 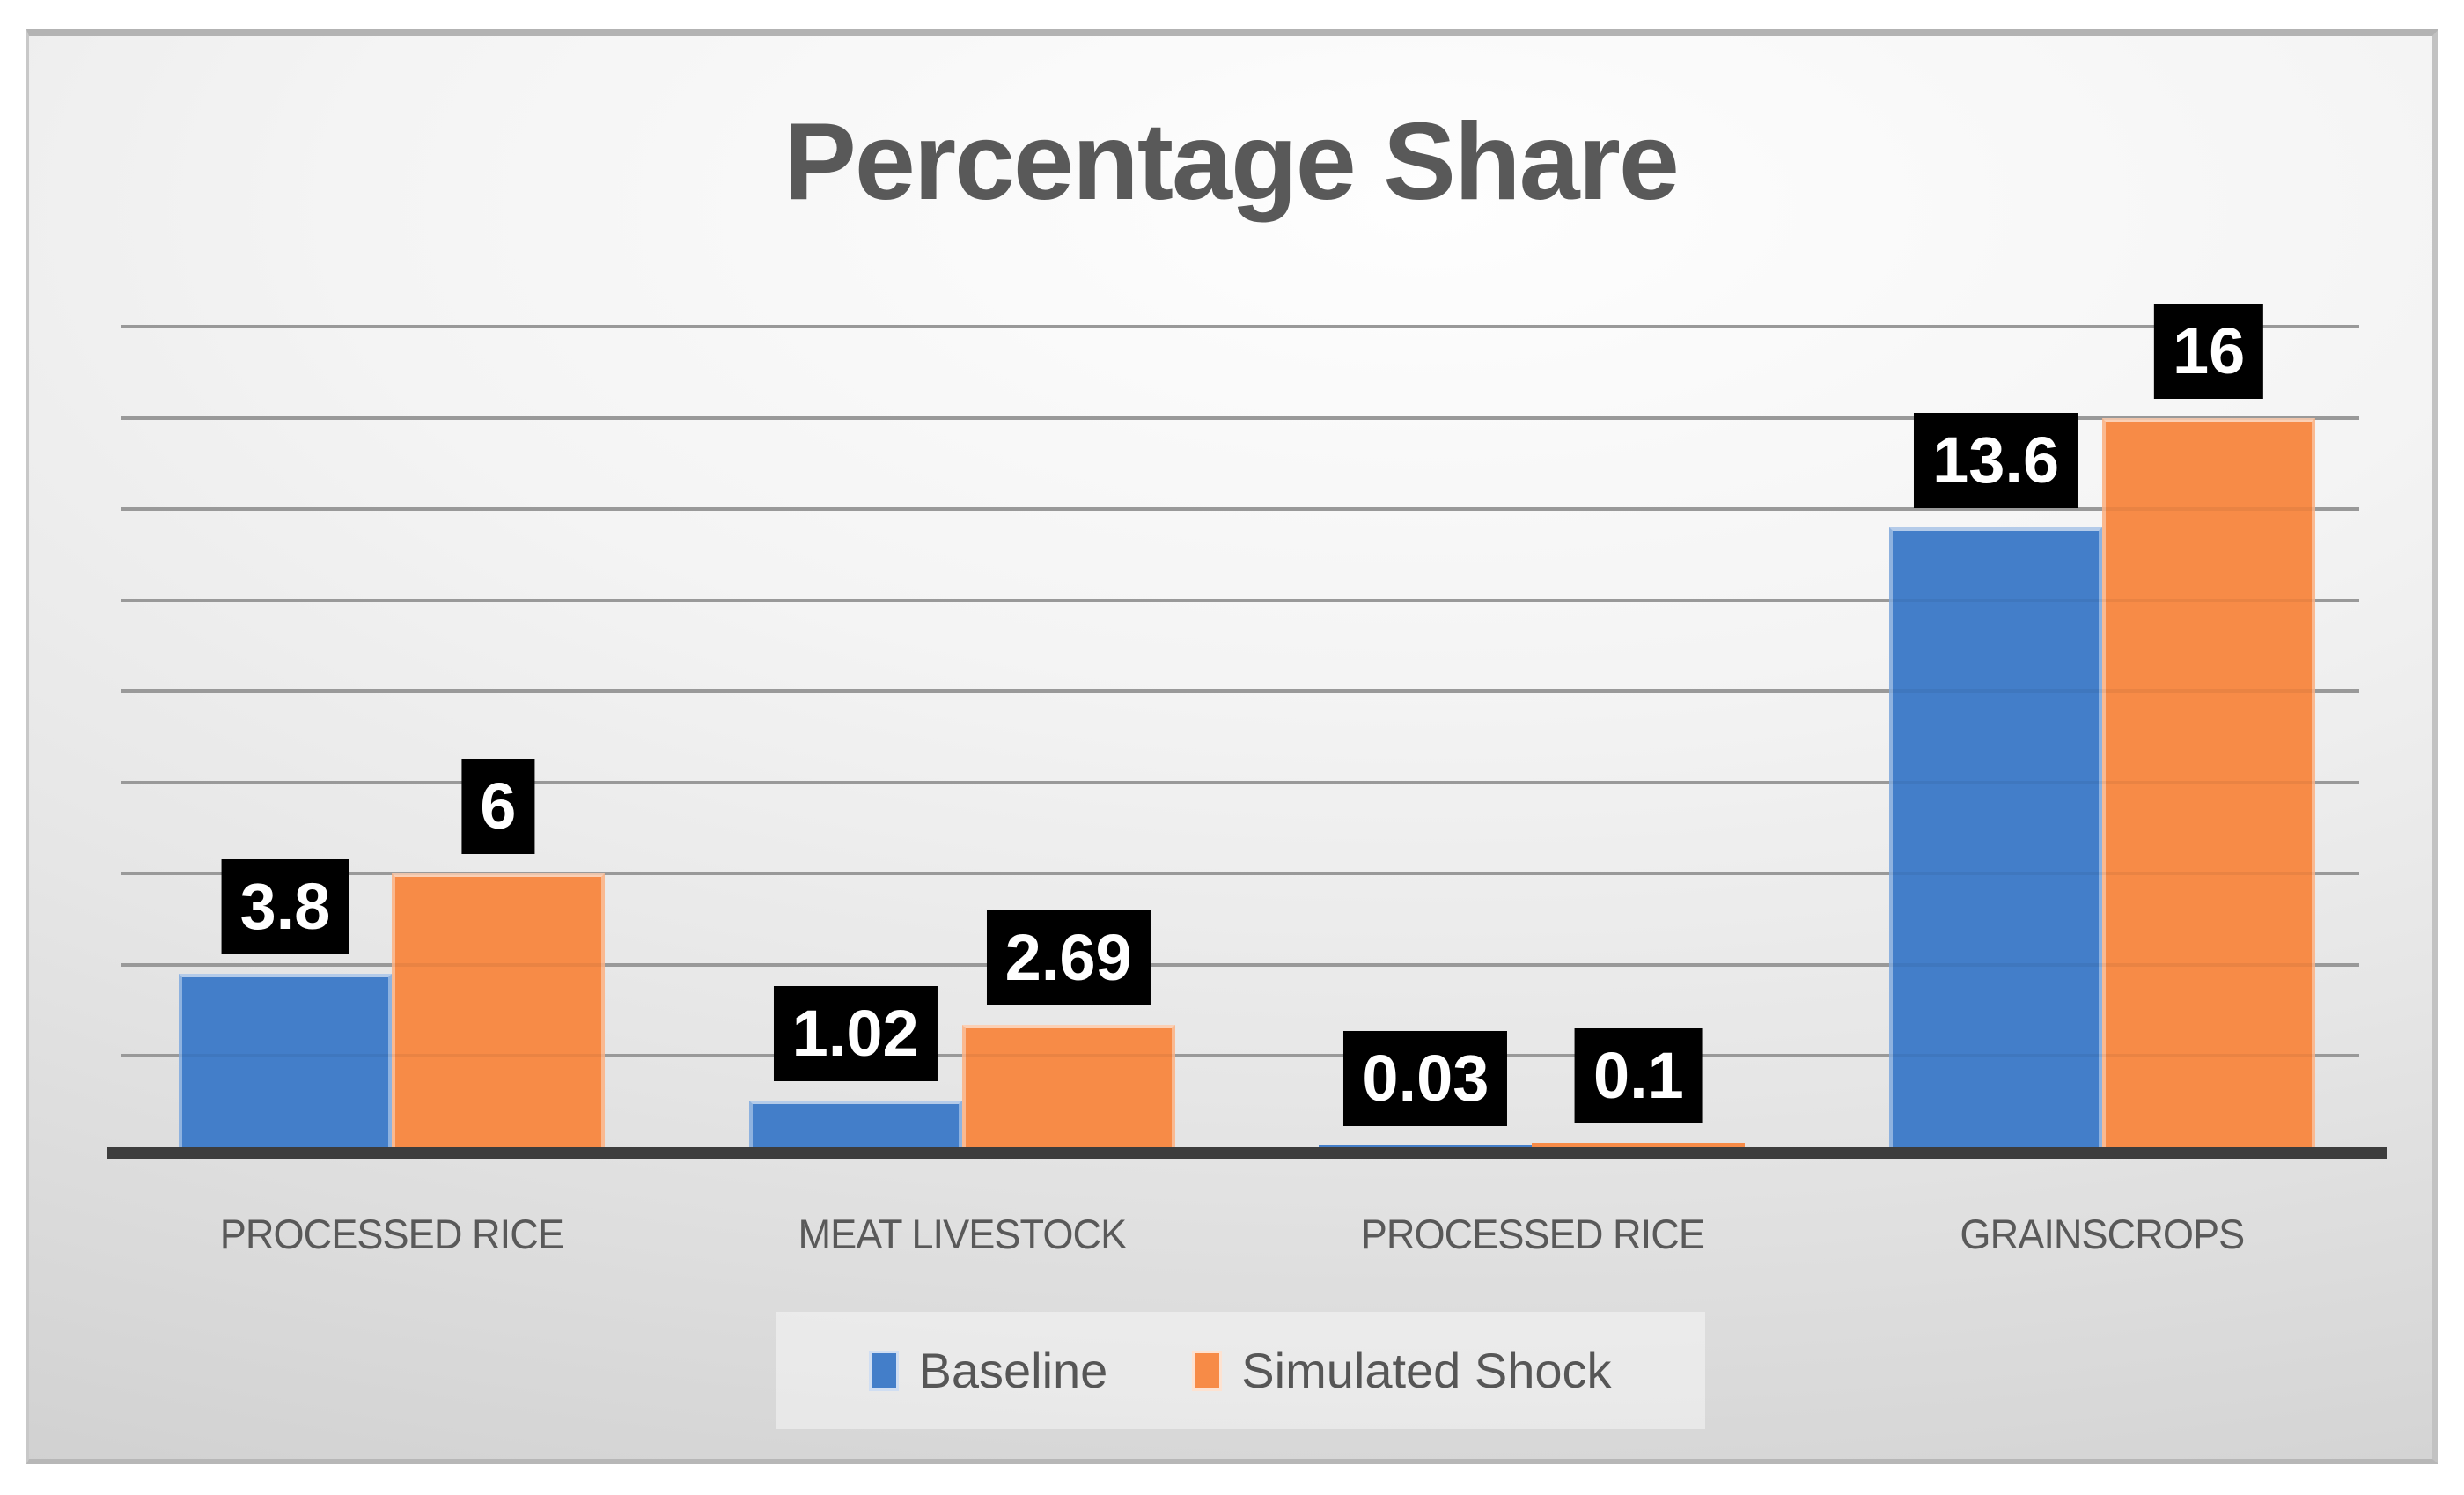 What do you see at coordinates (1996, 461) in the screenshot?
I see `bar-value-label: 13.6` at bounding box center [1996, 461].